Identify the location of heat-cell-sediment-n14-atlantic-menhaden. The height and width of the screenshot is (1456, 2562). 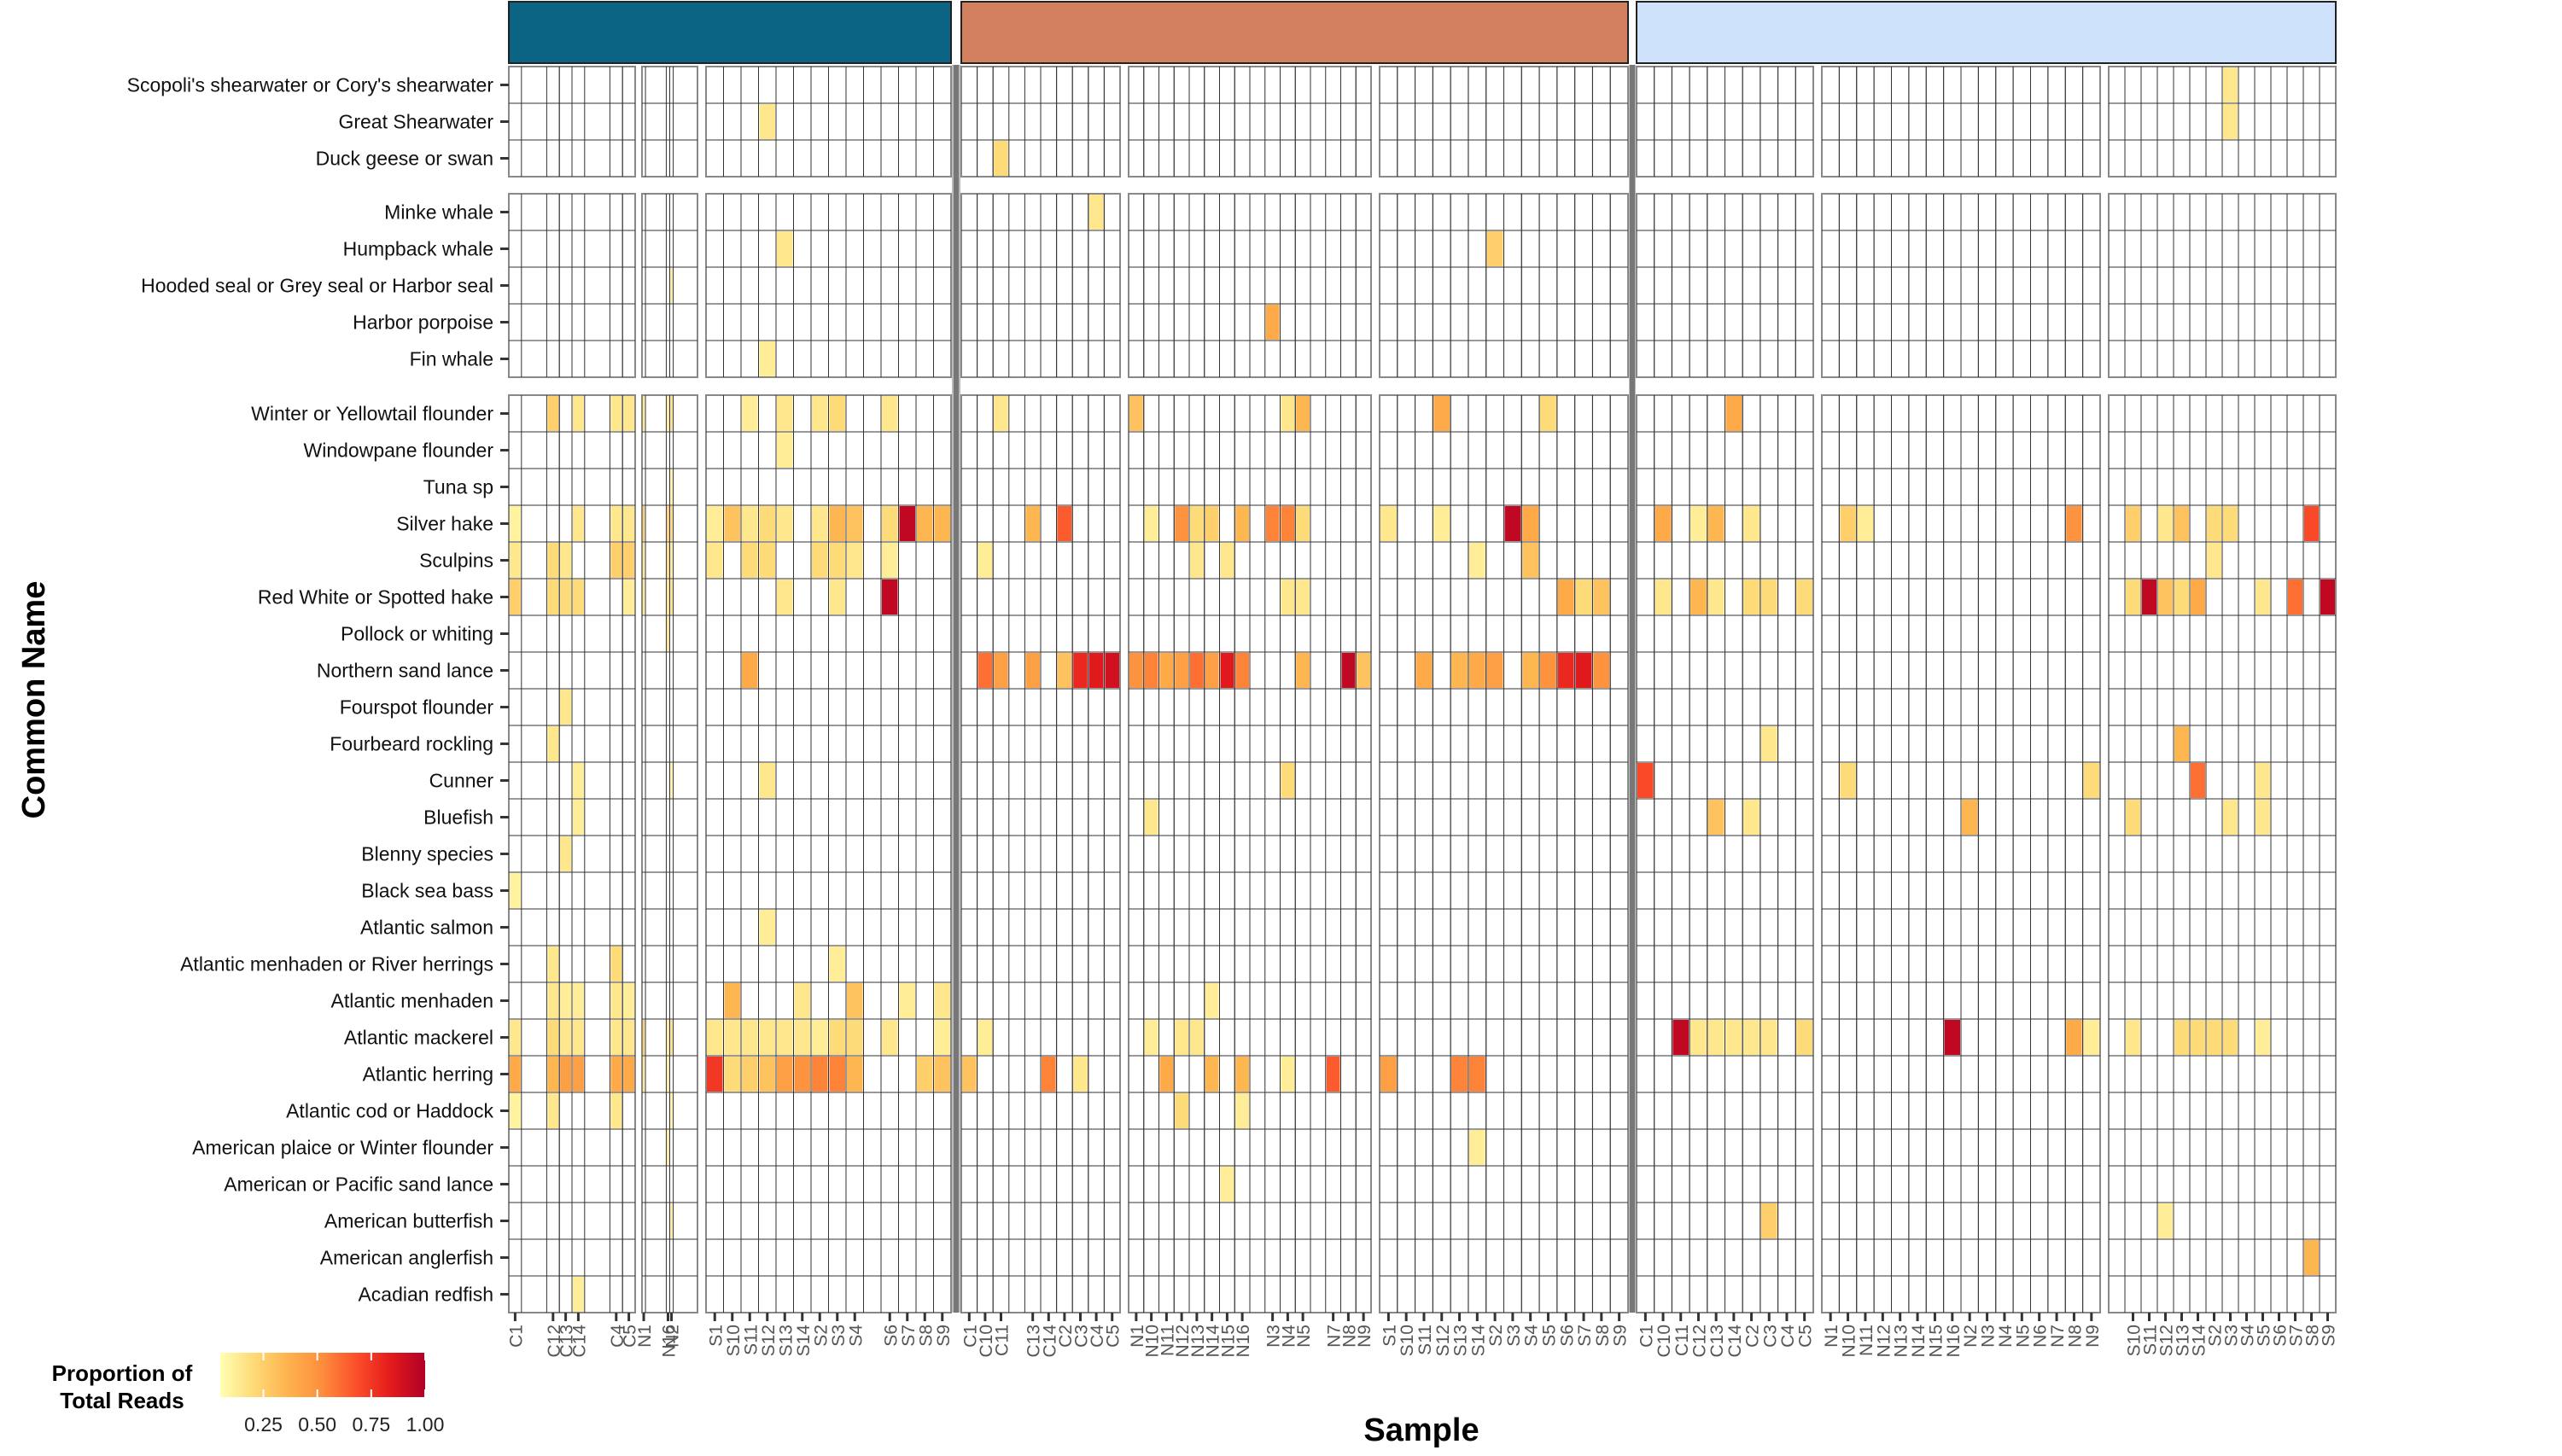
(1212, 1001).